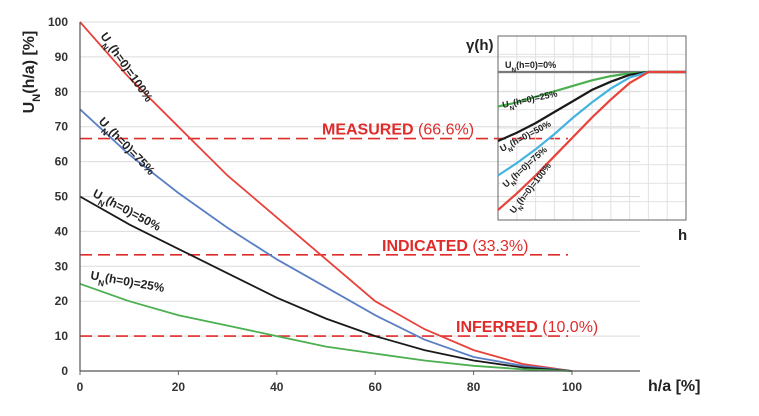  I want to click on inset-y-axis-title: γ(h), so click(480, 45).